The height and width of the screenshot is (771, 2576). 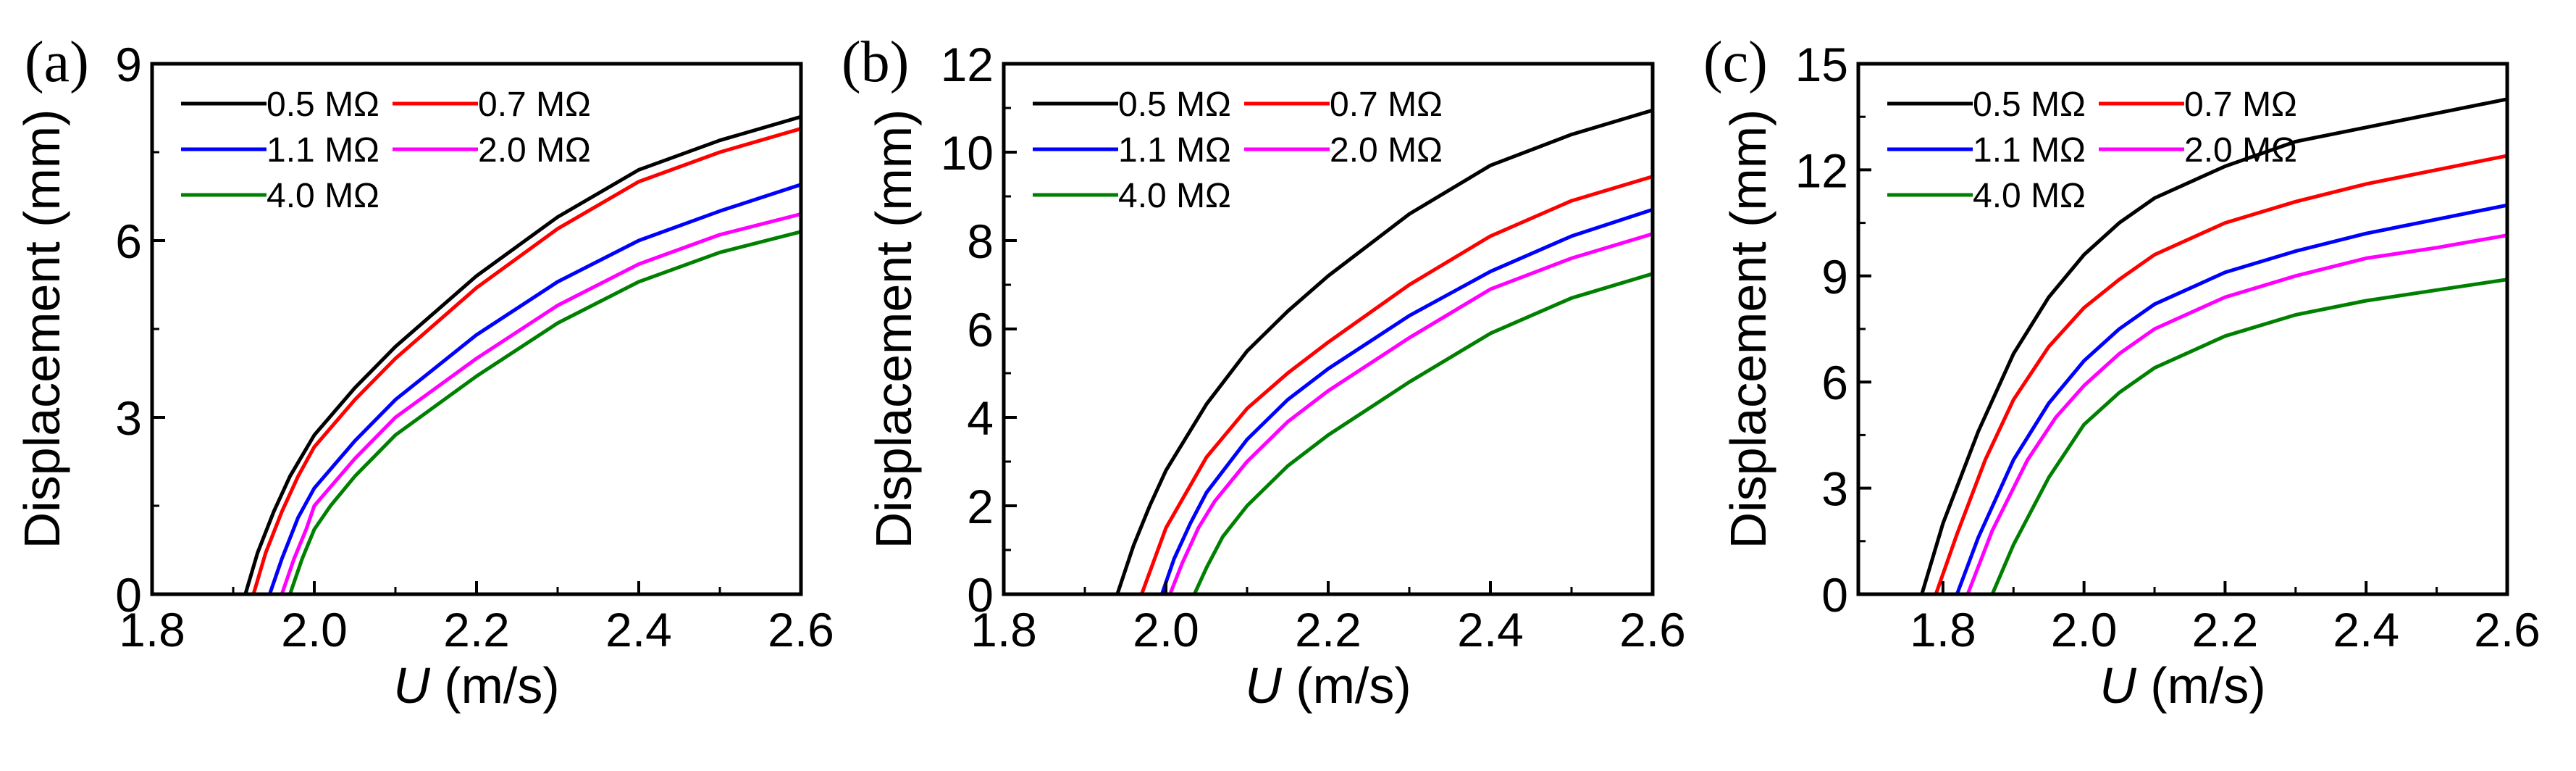 I want to click on y-tick-label: 4, so click(x=980, y=418).